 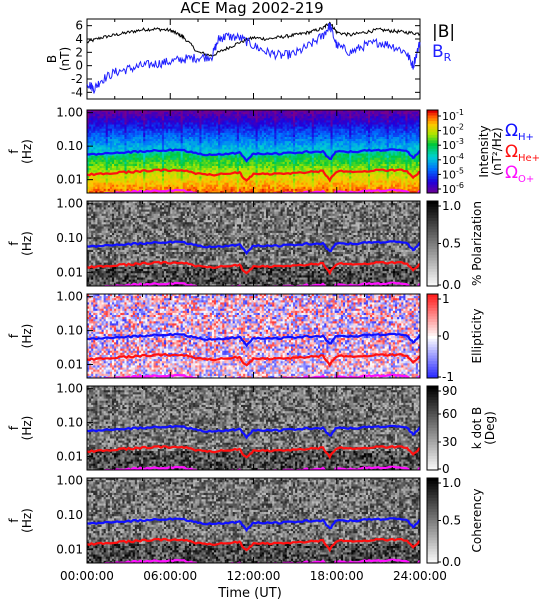 What do you see at coordinates (253, 58) in the screenshot?
I see `series-line` at bounding box center [253, 58].